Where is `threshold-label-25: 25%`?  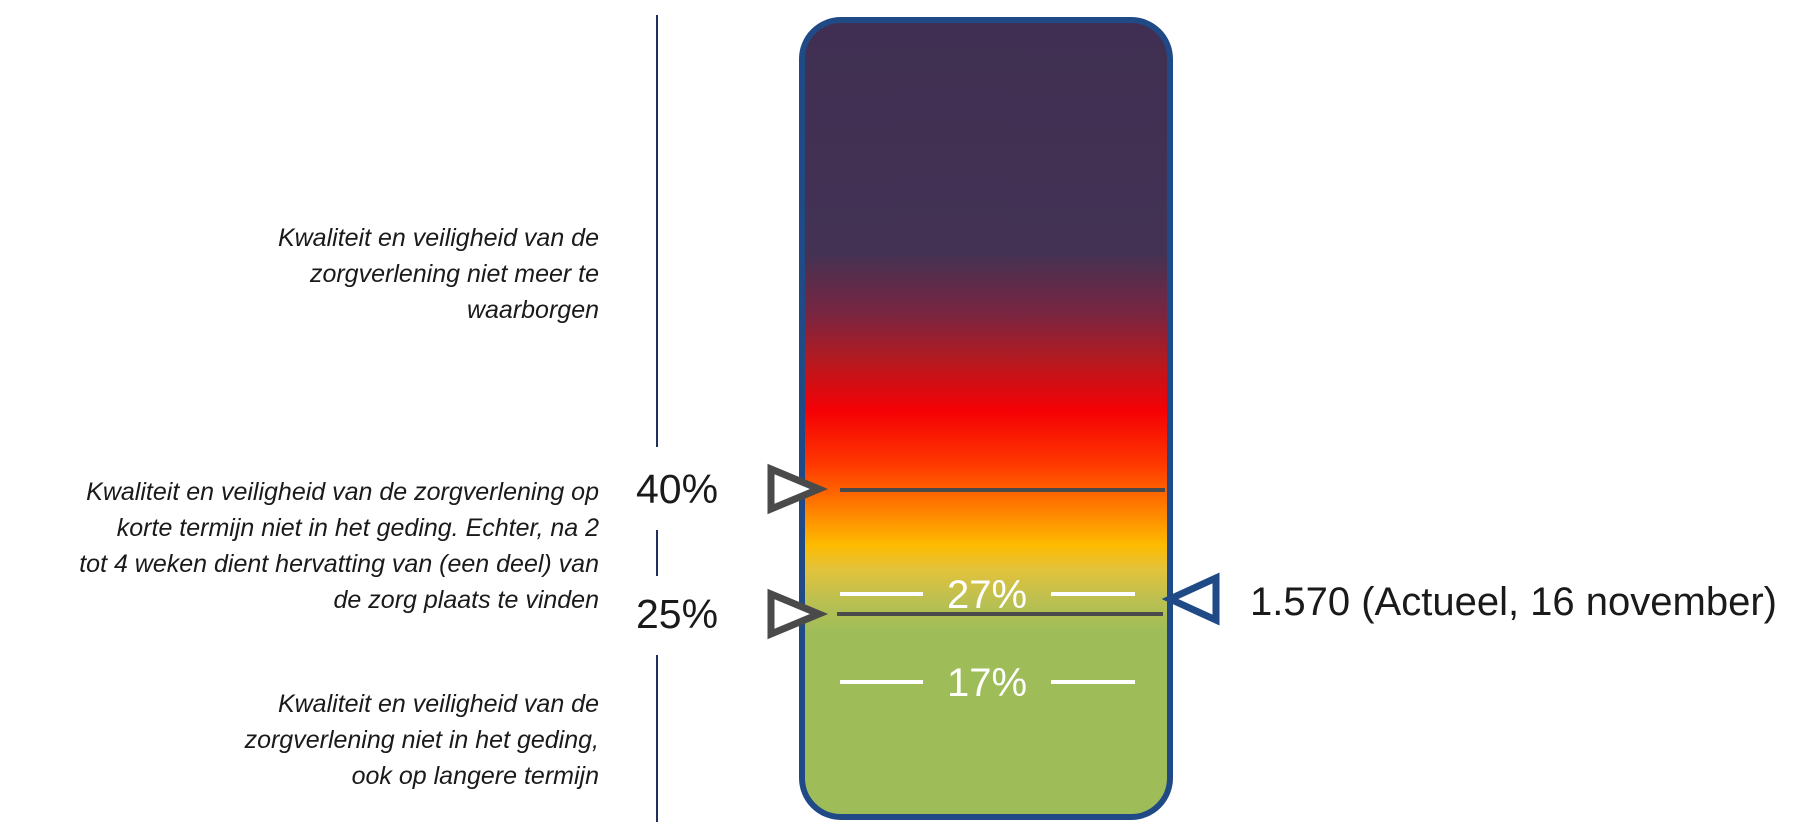 threshold-label-25: 25% is located at coordinates (677, 614).